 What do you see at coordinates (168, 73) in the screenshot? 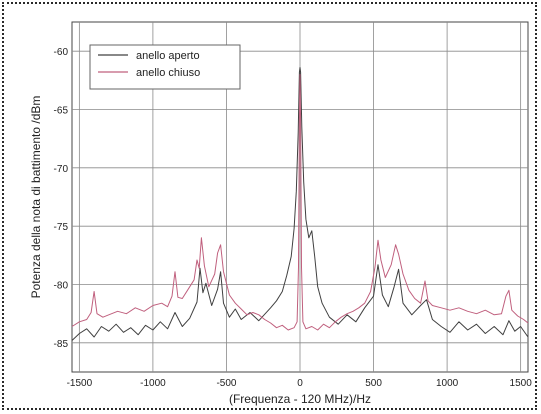
I see `legend-label-anello-chiuso: anello chiuso` at bounding box center [168, 73].